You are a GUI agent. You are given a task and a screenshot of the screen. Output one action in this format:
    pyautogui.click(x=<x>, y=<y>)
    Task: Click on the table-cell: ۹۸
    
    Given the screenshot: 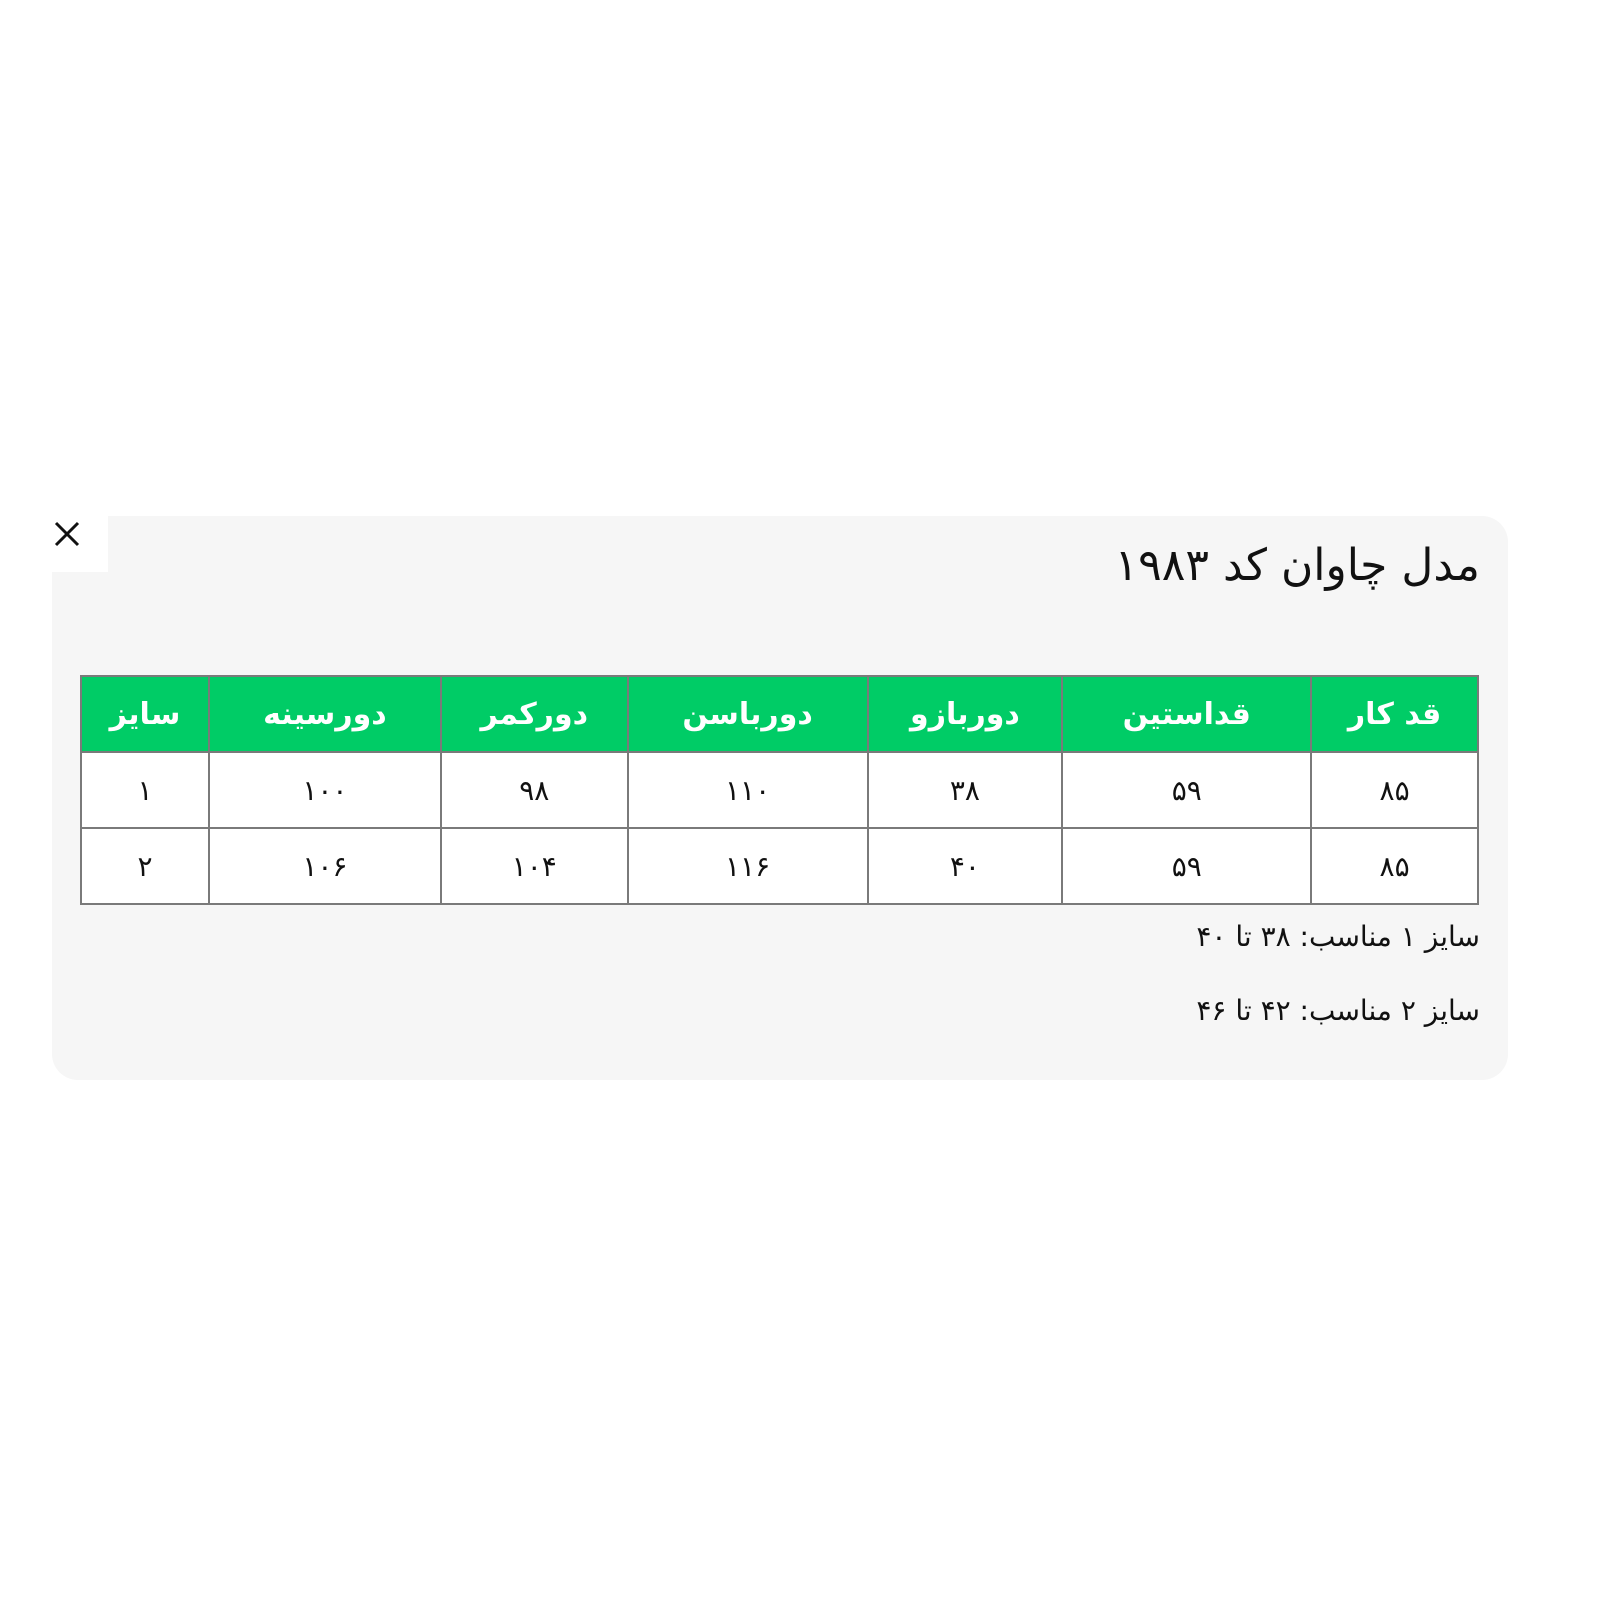 What is the action you would take?
    pyautogui.click(x=534, y=790)
    